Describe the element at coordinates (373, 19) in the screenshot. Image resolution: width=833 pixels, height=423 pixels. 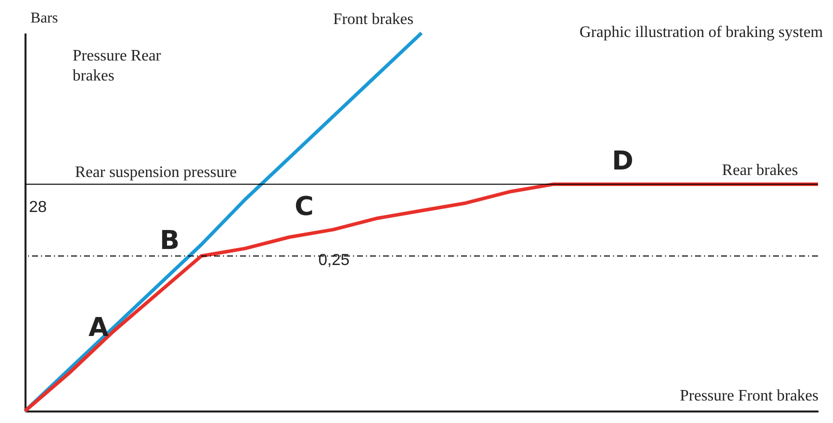
I see `series-label: Front brakes` at that location.